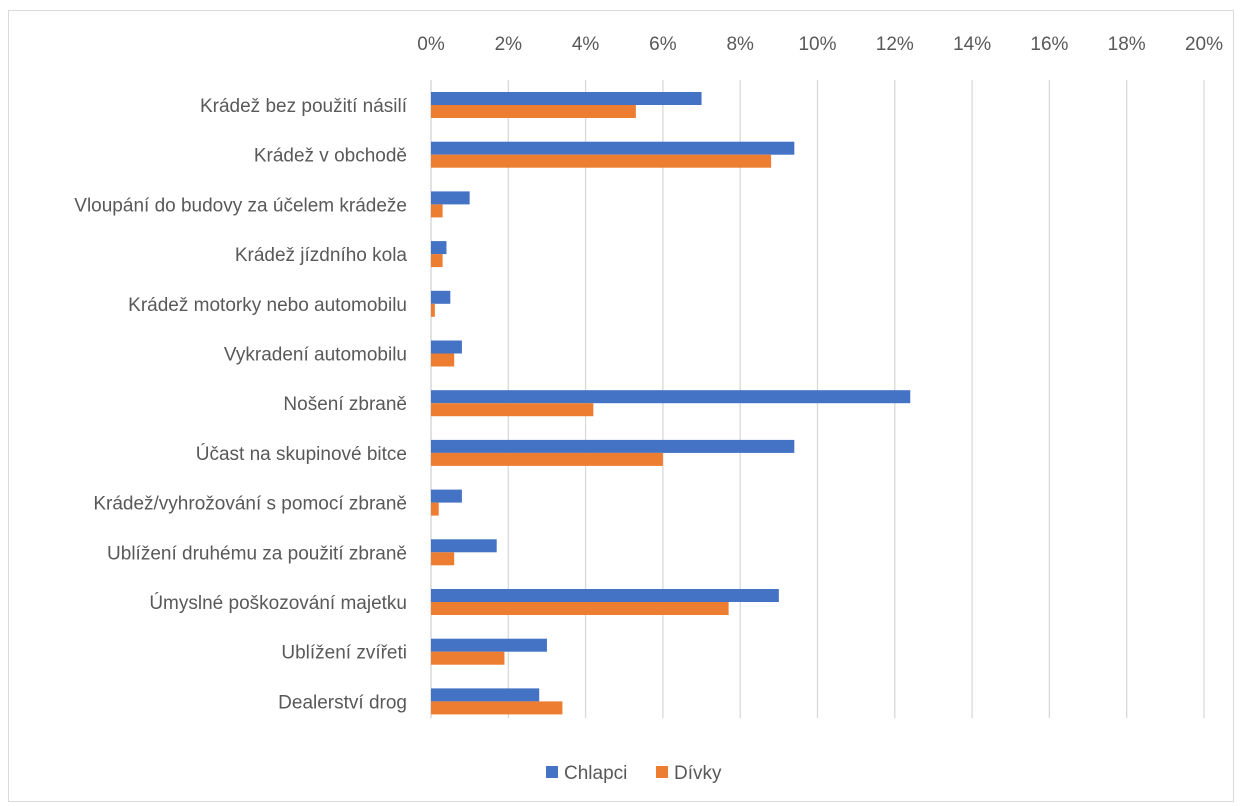 The image size is (1242, 806). I want to click on category-label: Dealerství drog, so click(342, 702).